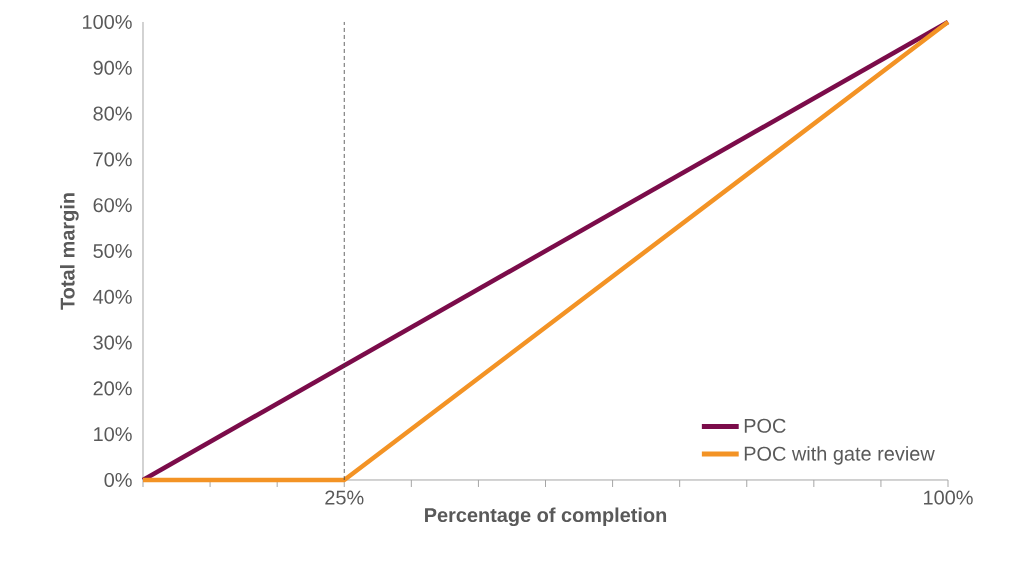 The height and width of the screenshot is (564, 1014). I want to click on y-tick-label: 50%, so click(112, 251).